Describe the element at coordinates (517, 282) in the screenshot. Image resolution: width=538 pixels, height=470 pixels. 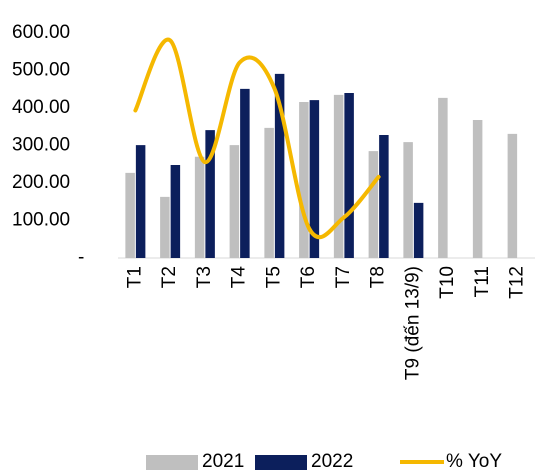
I see `x-tick-label: T12` at that location.